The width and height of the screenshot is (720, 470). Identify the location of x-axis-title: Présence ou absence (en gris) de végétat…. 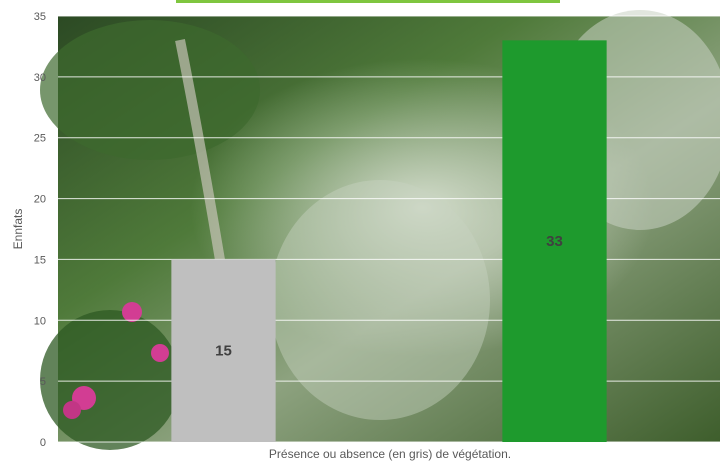
(390, 454).